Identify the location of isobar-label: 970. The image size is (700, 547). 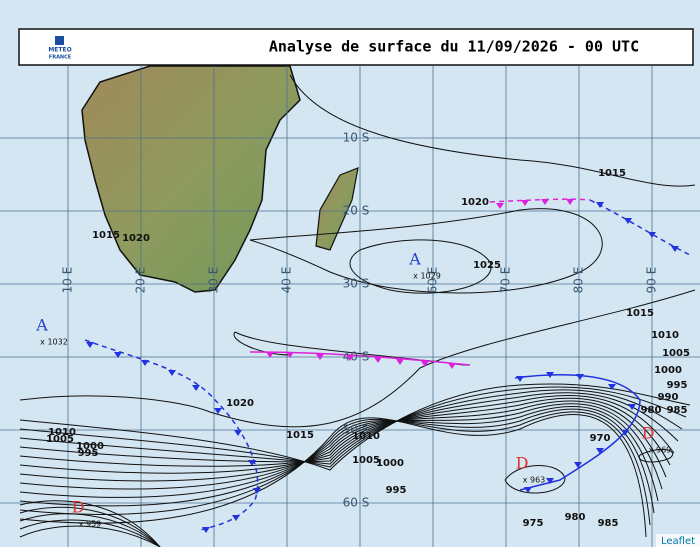
(600, 438).